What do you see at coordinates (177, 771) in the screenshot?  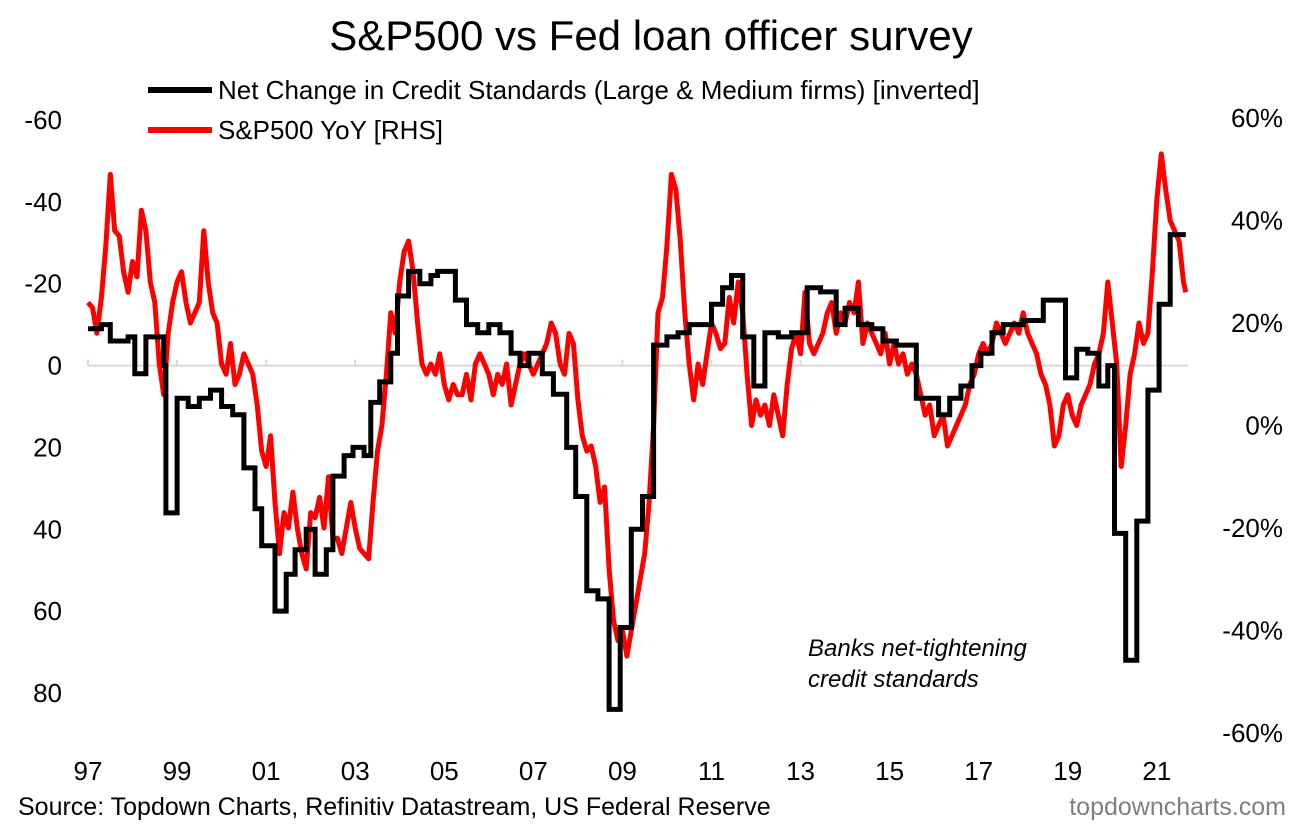 I see `x-tick-label: 99` at bounding box center [177, 771].